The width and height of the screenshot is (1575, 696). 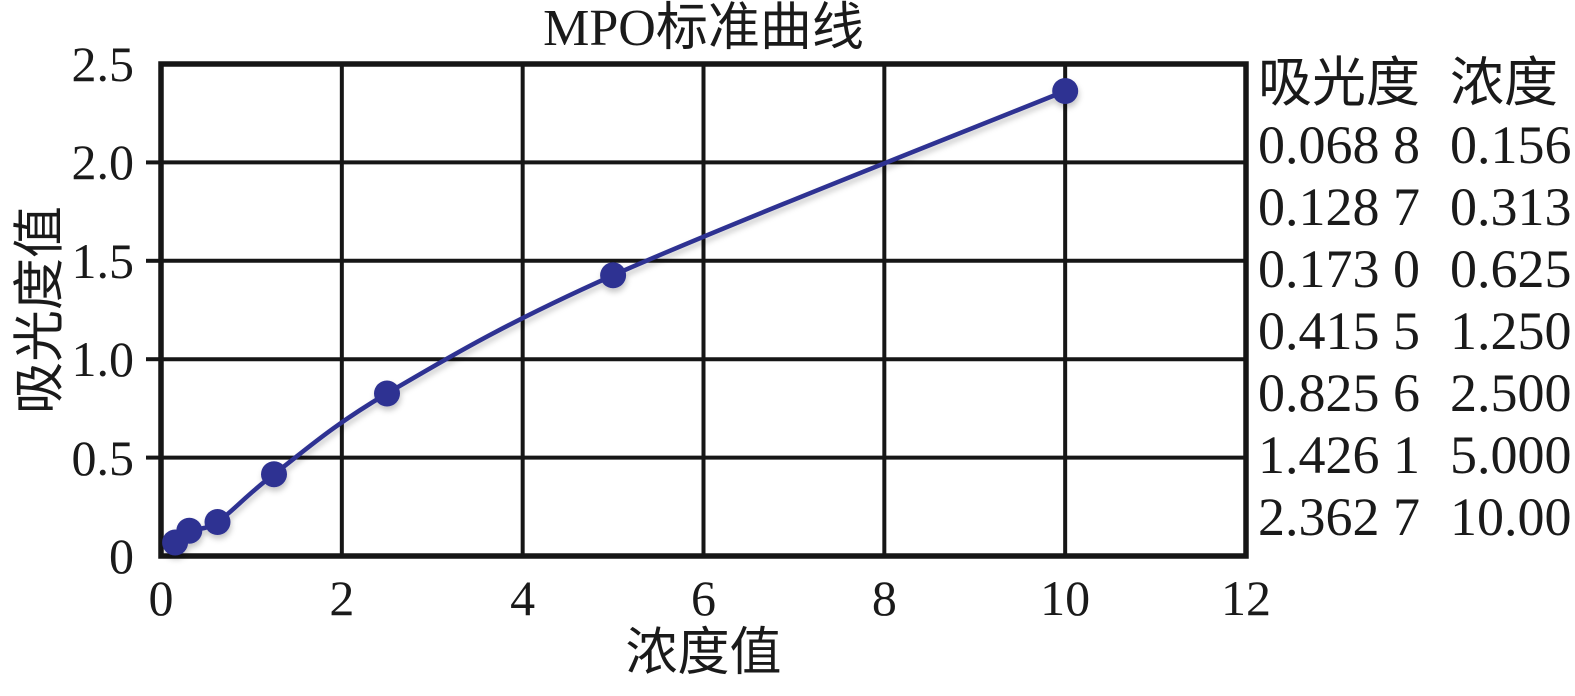 I want to click on concentration-value: 2.500, so click(x=1511, y=393).